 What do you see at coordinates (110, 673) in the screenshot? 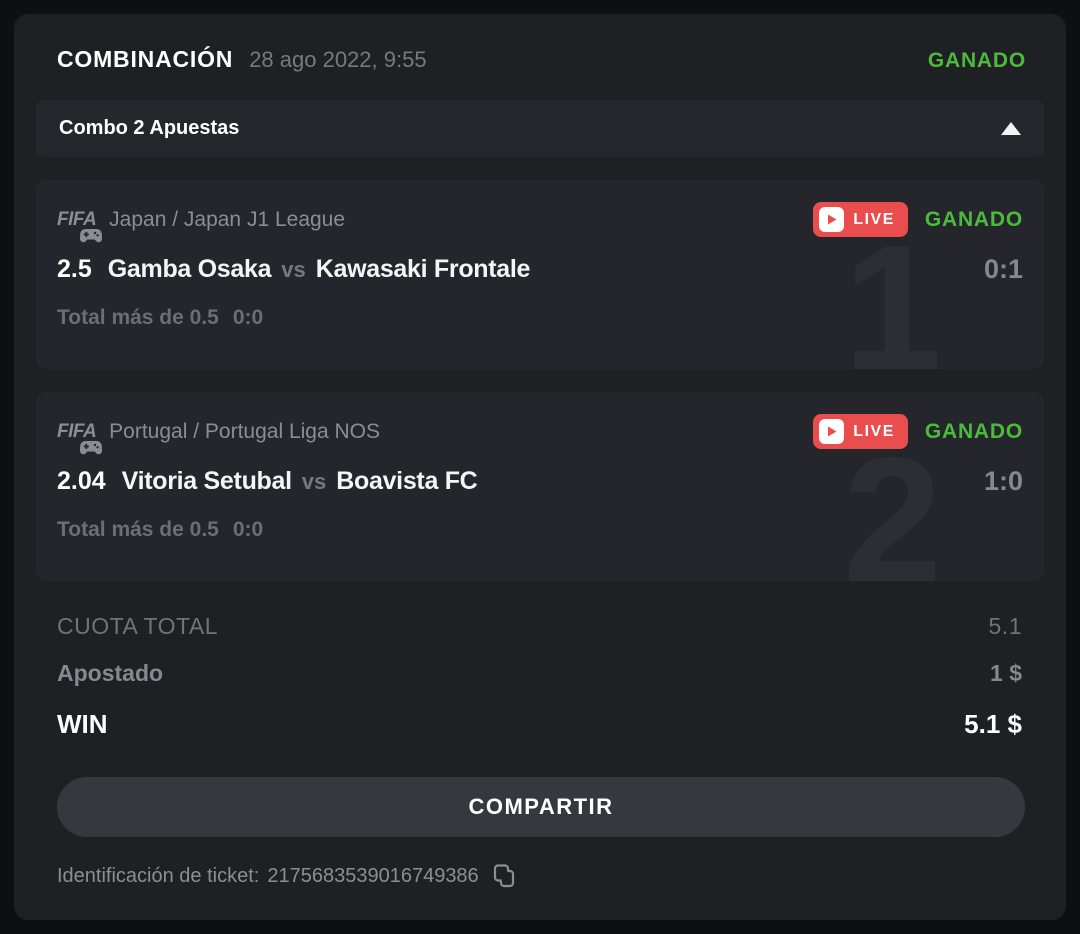
I see `stake-label: Apostado` at bounding box center [110, 673].